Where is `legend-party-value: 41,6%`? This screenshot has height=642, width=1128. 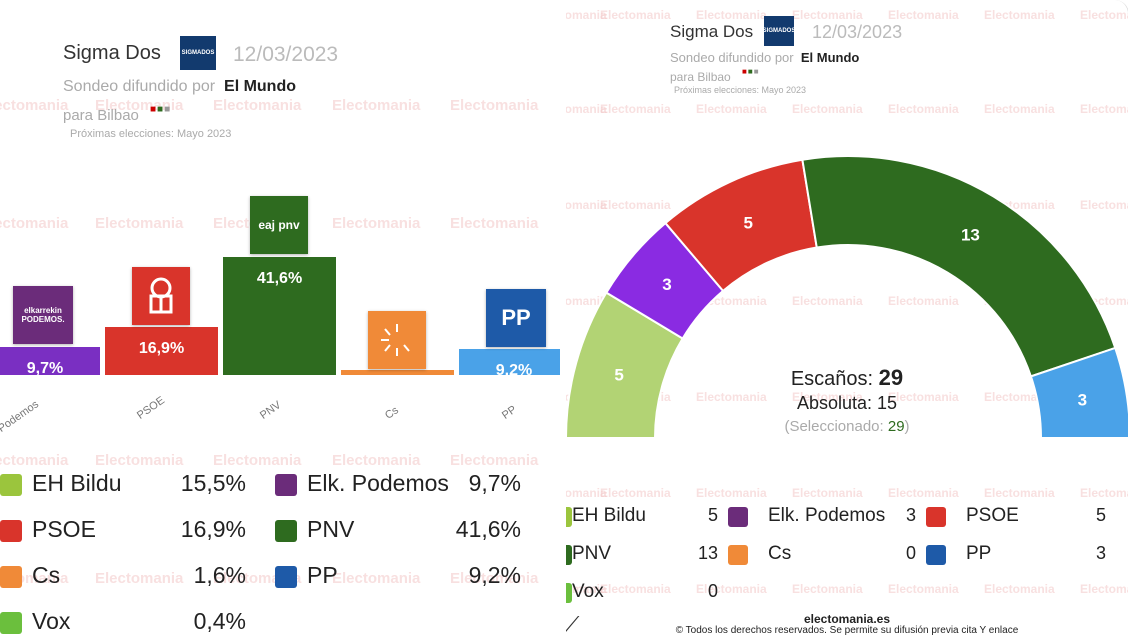 legend-party-value: 41,6% is located at coordinates (488, 529).